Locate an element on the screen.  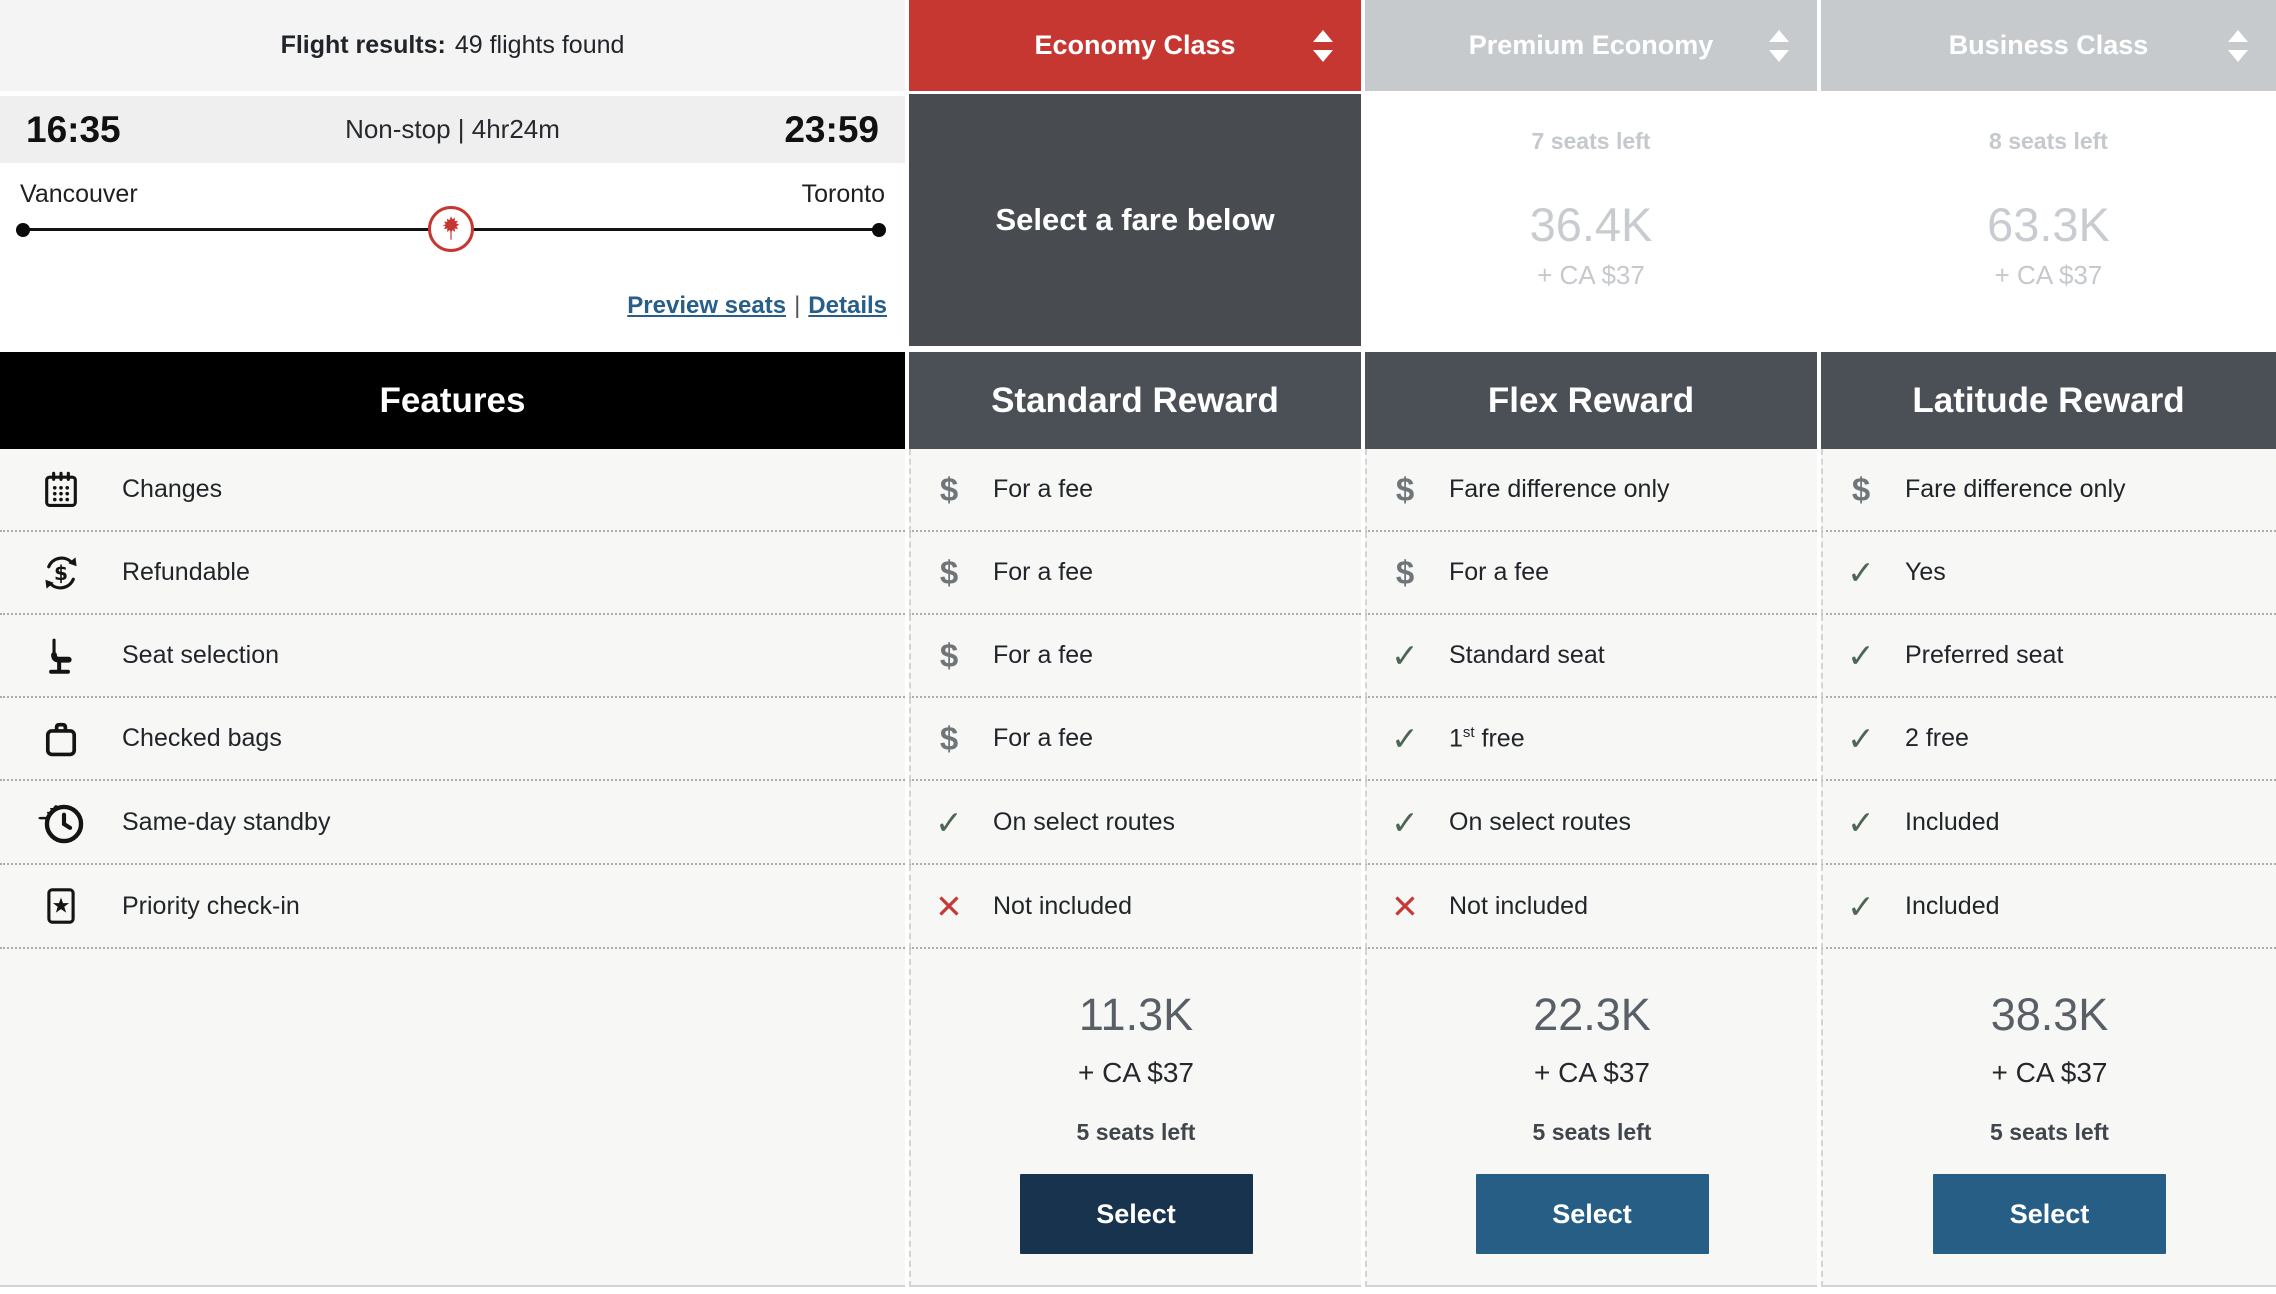
feature-label: Refundable is located at coordinates (186, 572).